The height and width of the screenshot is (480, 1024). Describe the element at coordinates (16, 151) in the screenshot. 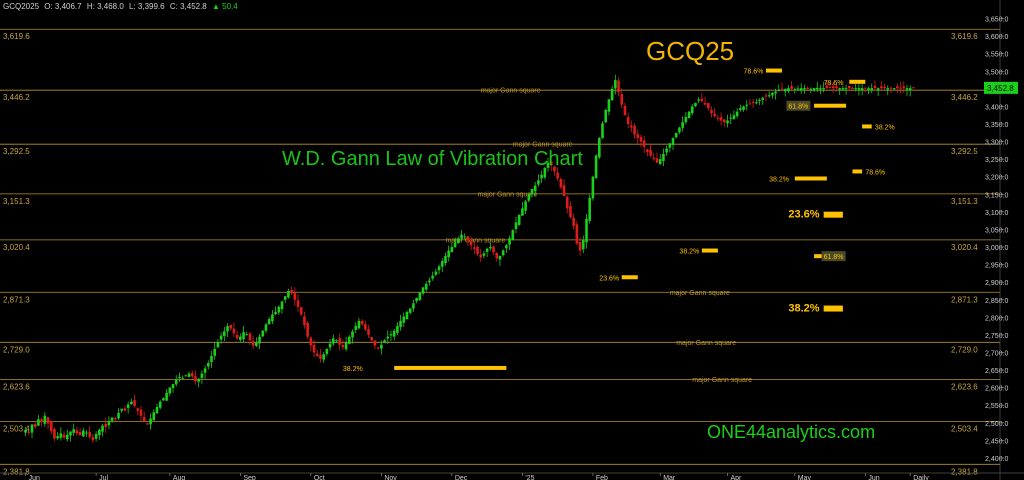

I see `gann-level-label-left: 3,292.5` at that location.